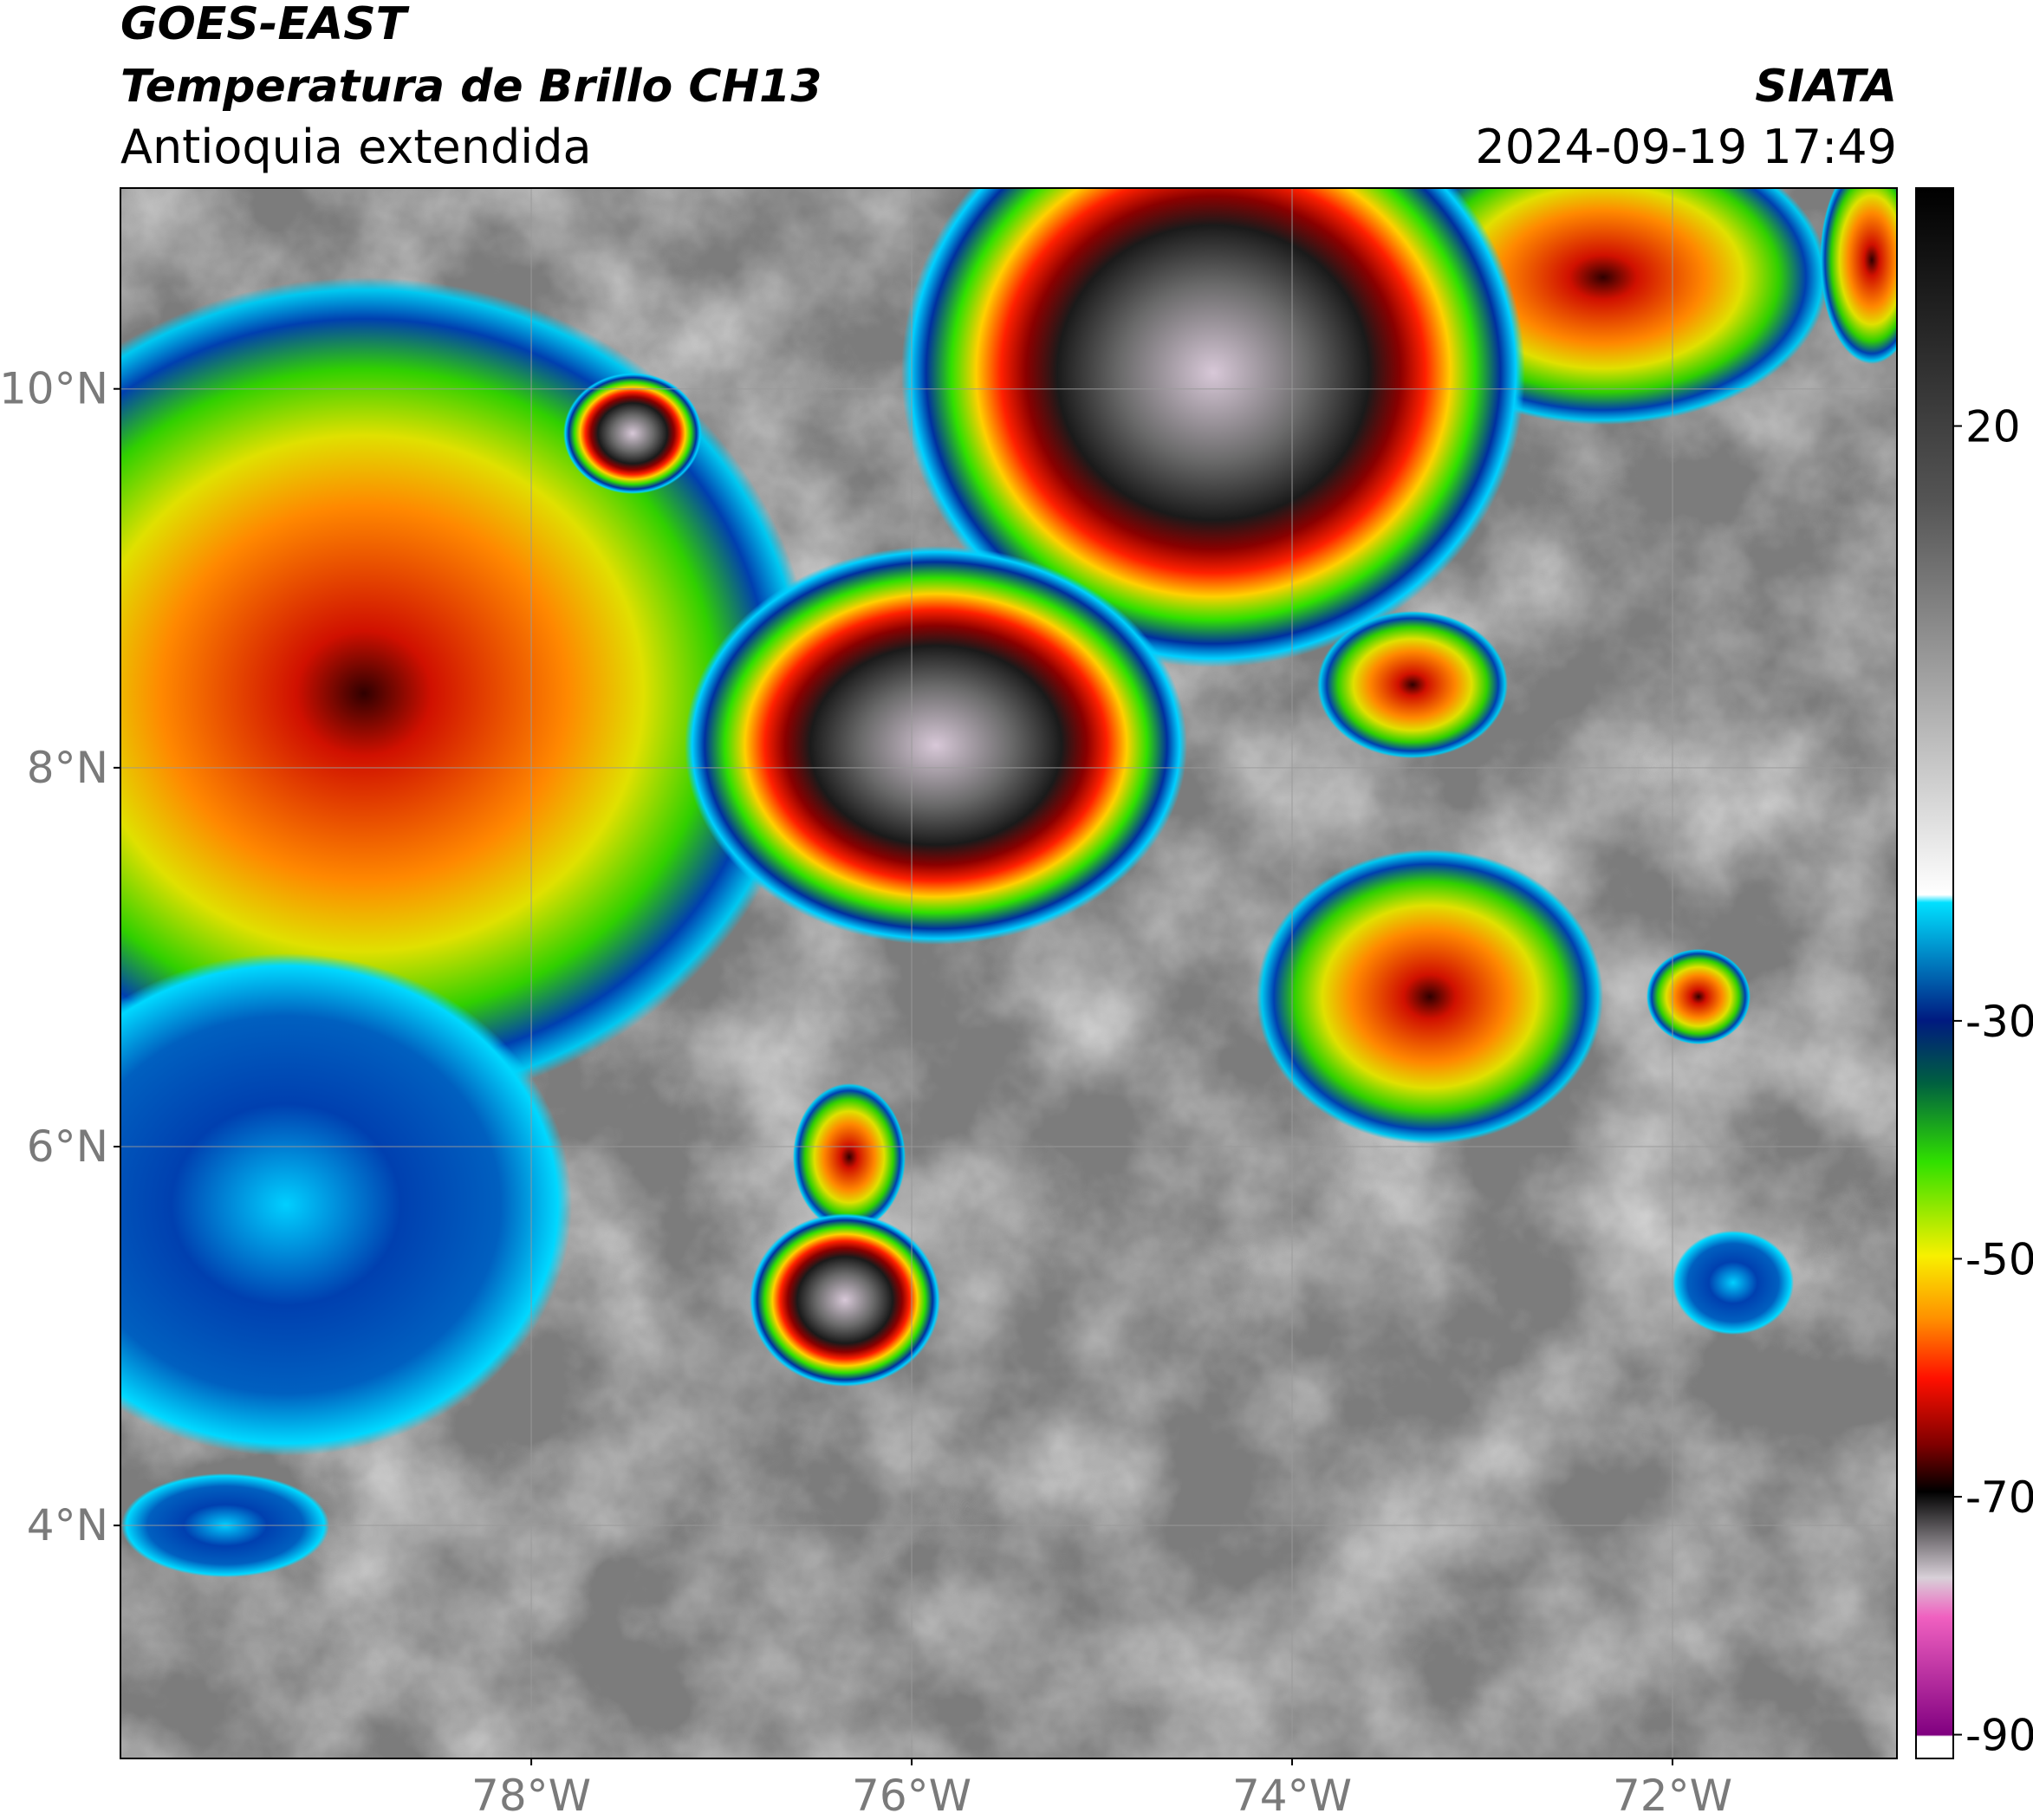  What do you see at coordinates (1934, 973) in the screenshot?
I see `colorbar` at bounding box center [1934, 973].